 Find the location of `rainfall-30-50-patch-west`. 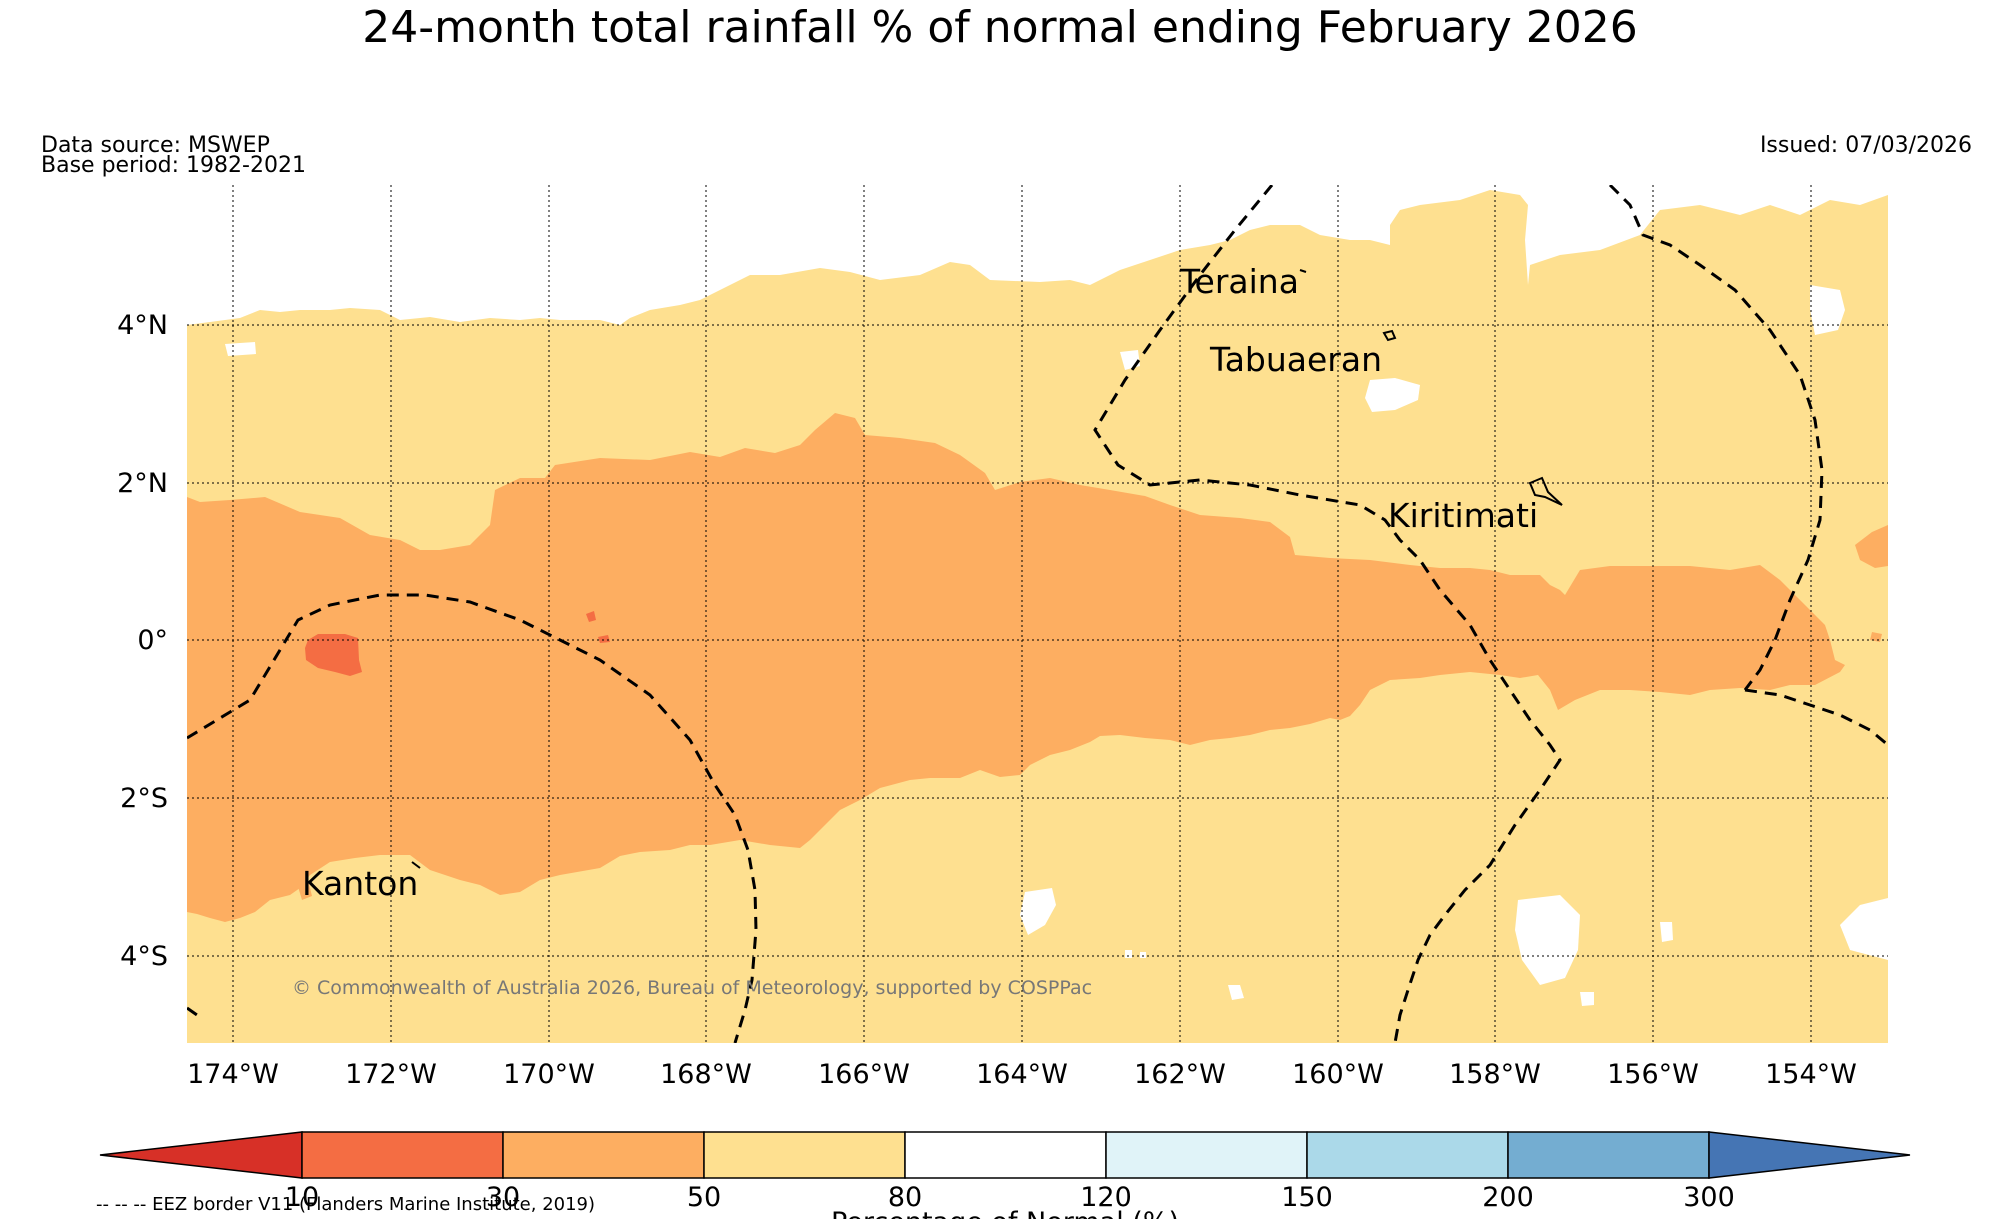

rainfall-30-50-patch-west is located at coordinates (304, 890).